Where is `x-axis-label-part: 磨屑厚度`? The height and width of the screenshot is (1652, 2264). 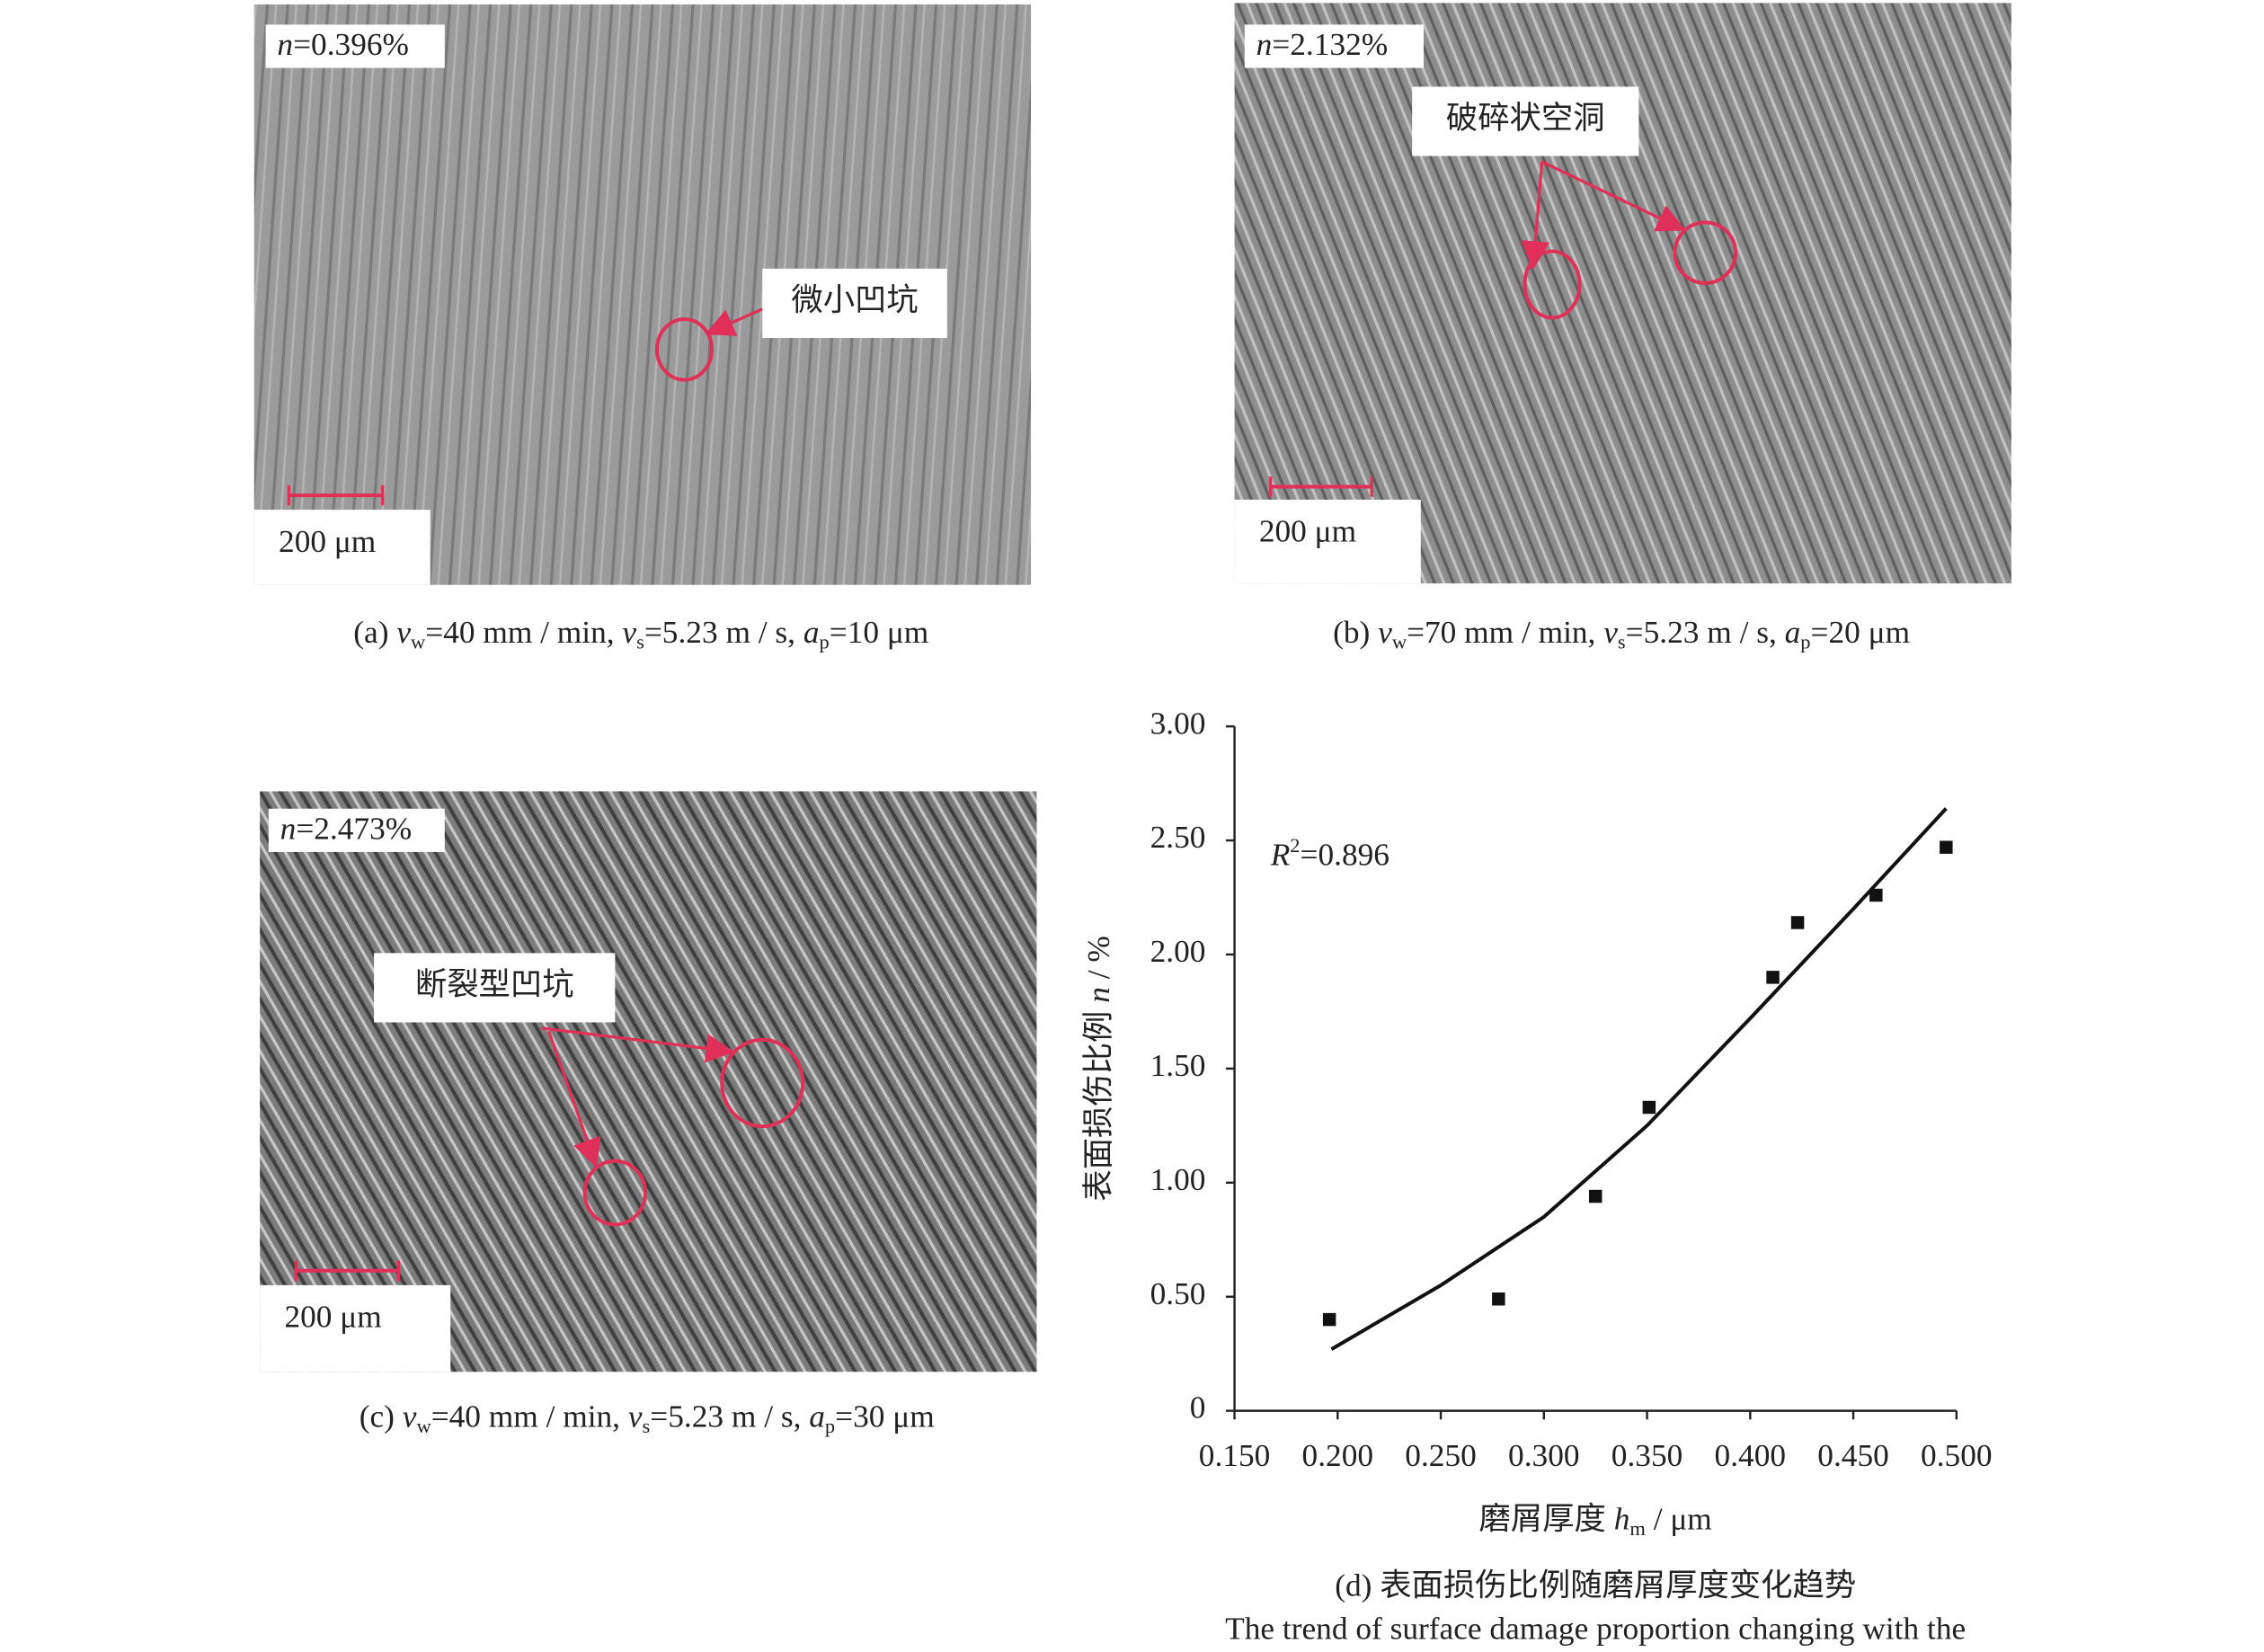 x-axis-label-part: 磨屑厚度 is located at coordinates (1546, 1518).